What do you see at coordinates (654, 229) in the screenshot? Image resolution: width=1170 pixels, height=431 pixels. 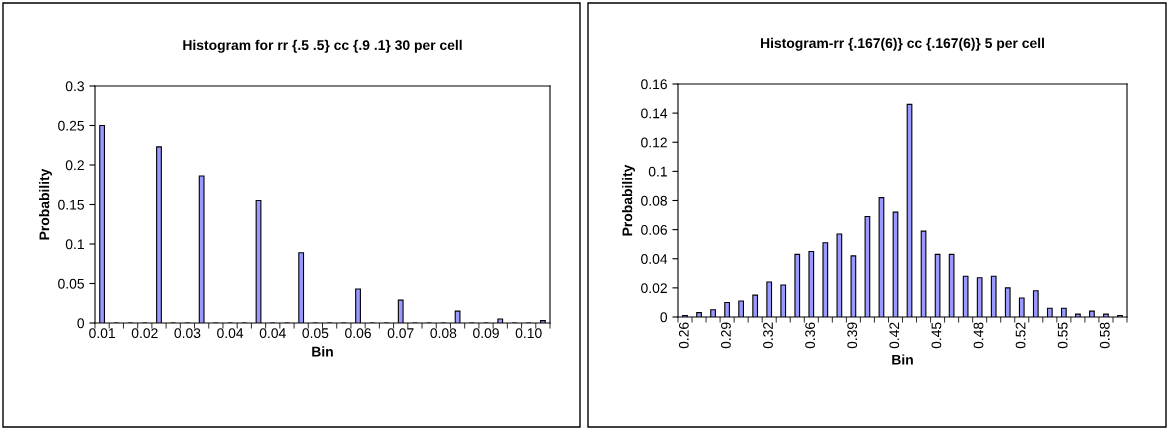 I see `y-tick-label: 0.06` at bounding box center [654, 229].